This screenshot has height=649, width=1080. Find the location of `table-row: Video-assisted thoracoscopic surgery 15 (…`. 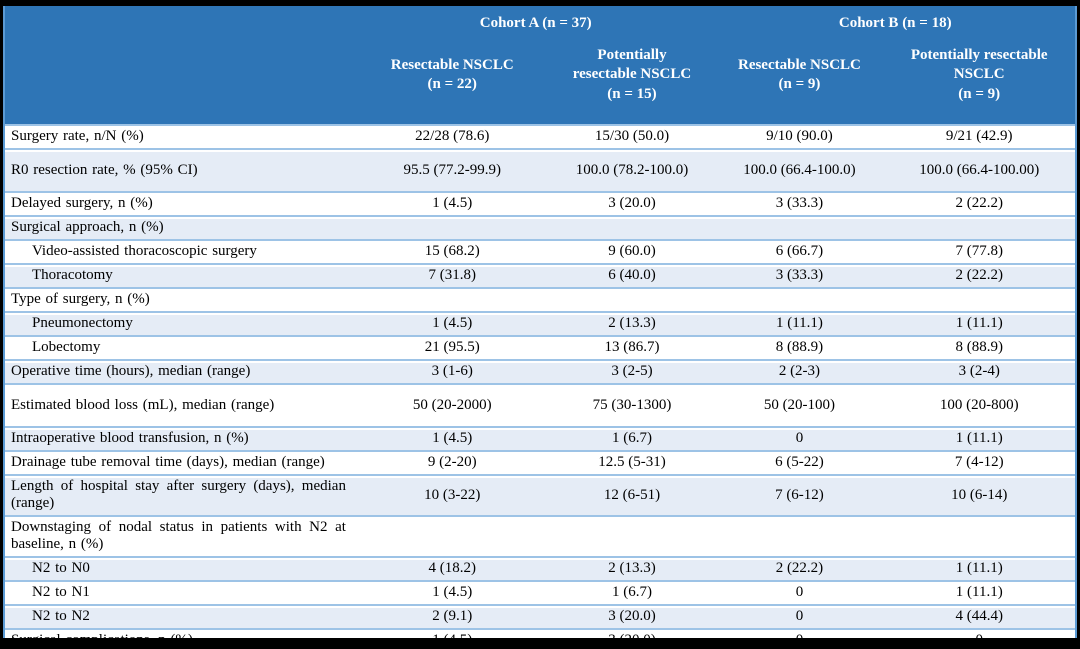

table-row: Video-assisted thoracoscopic surgery 15 (… is located at coordinates (540, 251).